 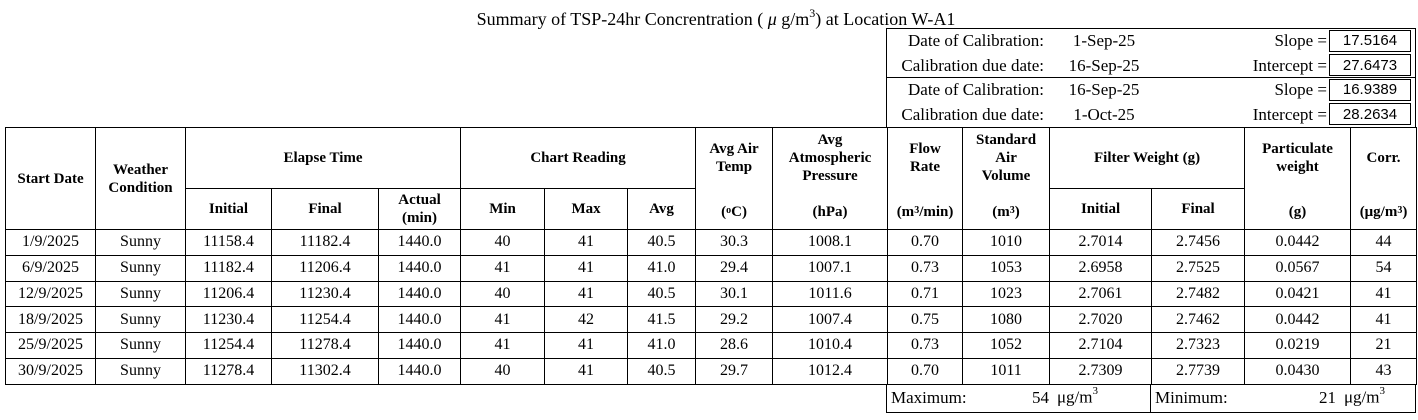 What do you see at coordinates (1370, 40) in the screenshot?
I see `calibration-value-box: 17.5164` at bounding box center [1370, 40].